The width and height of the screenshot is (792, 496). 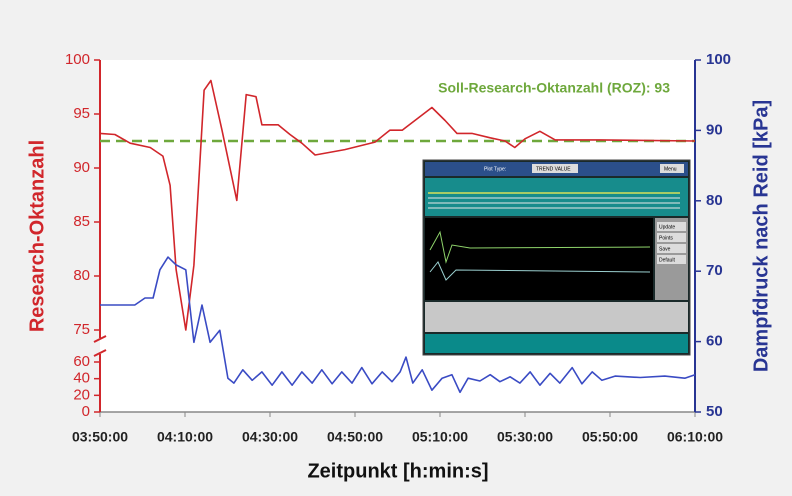 I want to click on inset-status, so click(x=556, y=343).